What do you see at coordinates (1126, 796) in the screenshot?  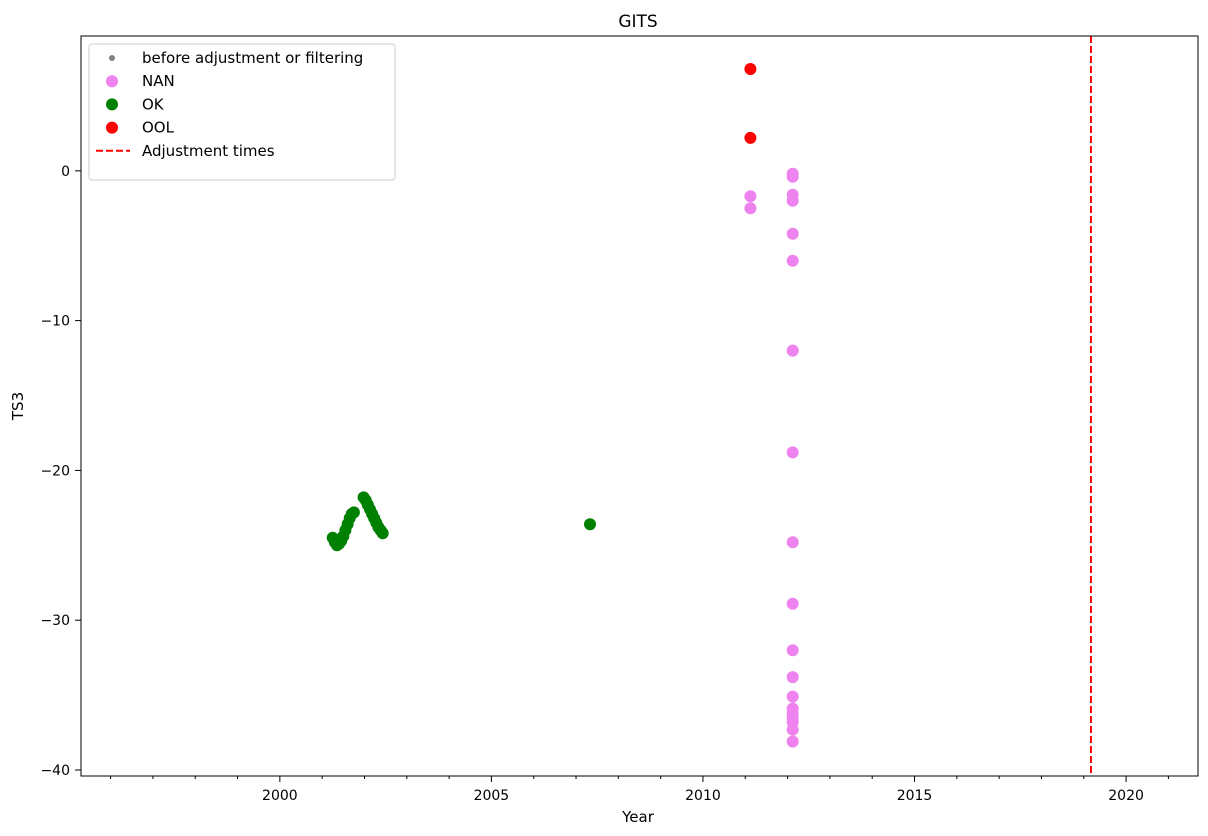 I see `x-tick-label: 2020` at bounding box center [1126, 796].